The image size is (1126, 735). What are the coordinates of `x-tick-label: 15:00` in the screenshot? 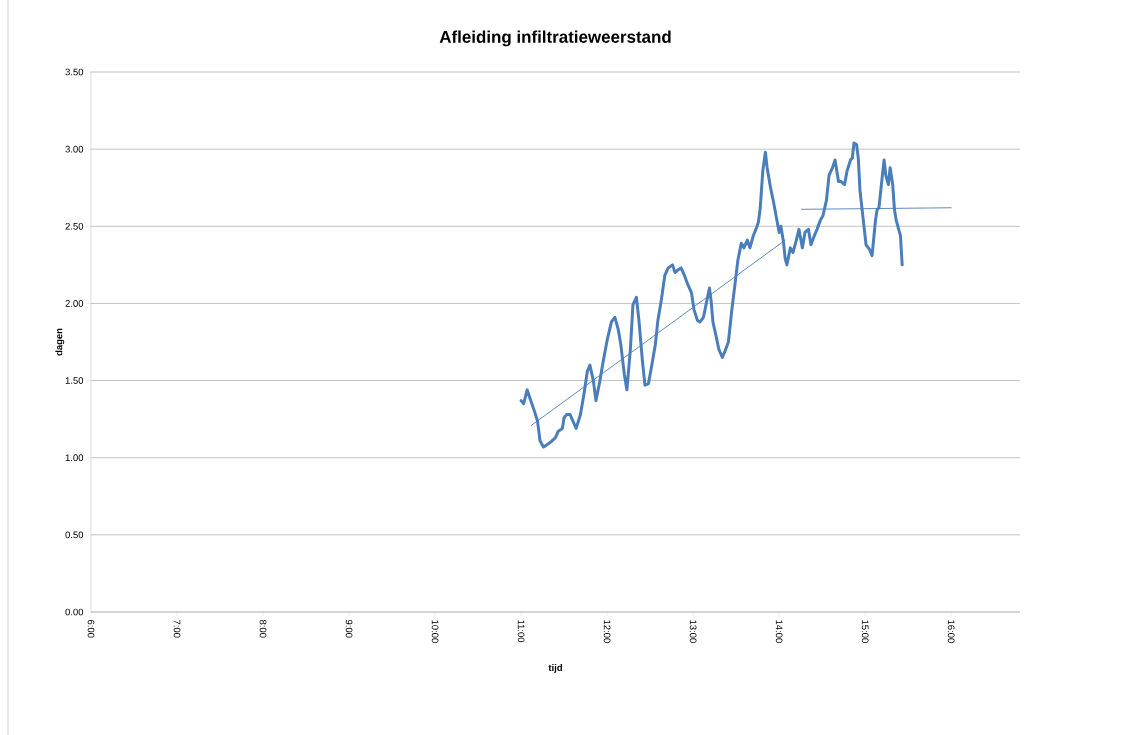 It's located at (865, 631).